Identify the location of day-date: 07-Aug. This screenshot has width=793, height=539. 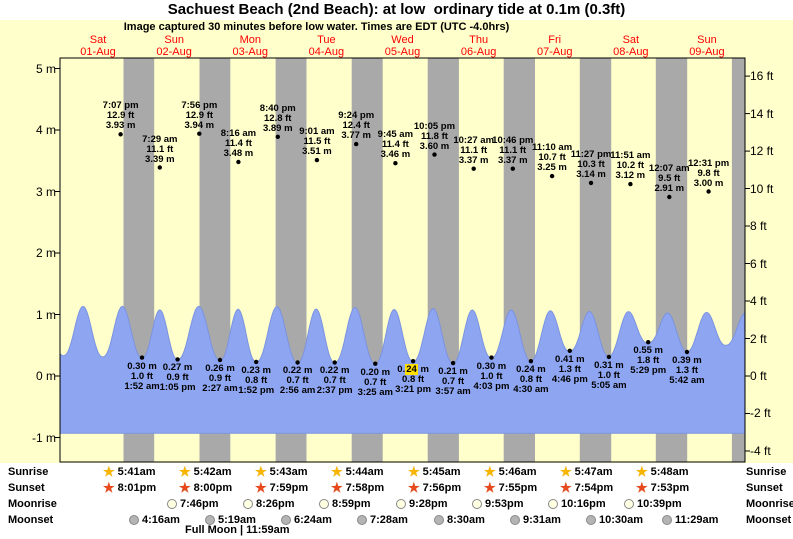
(554, 51).